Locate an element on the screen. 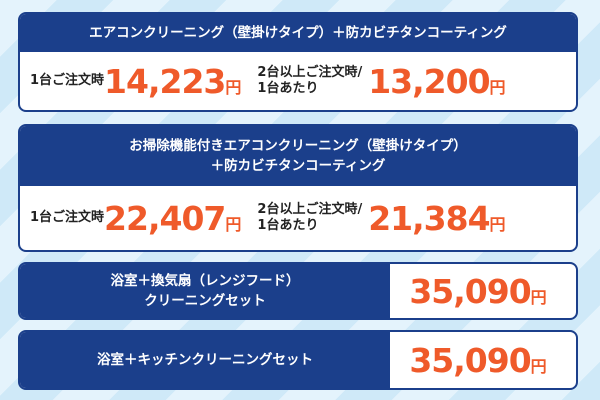  price-amount: 14,223 is located at coordinates (165, 81).